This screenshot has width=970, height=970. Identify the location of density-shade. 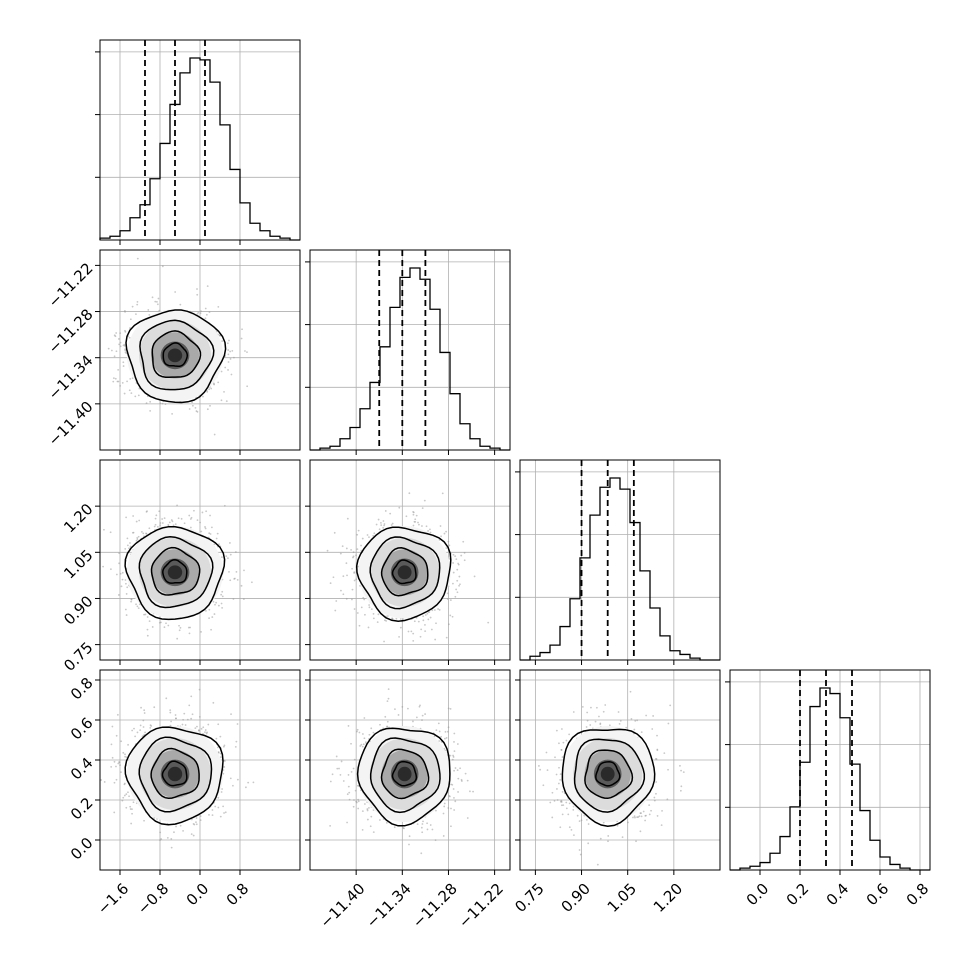
(175, 774).